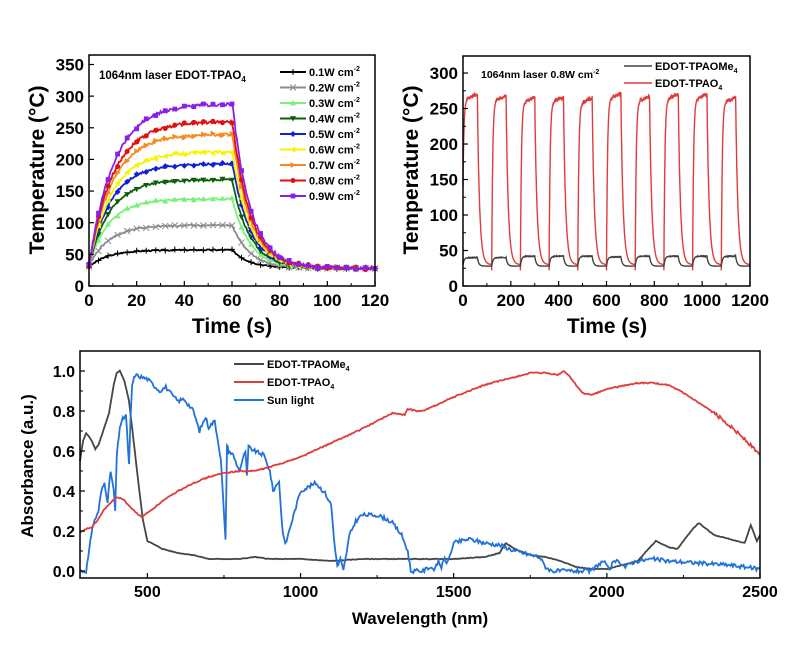  I want to click on y-tick-label: 0.6, so click(64, 452).